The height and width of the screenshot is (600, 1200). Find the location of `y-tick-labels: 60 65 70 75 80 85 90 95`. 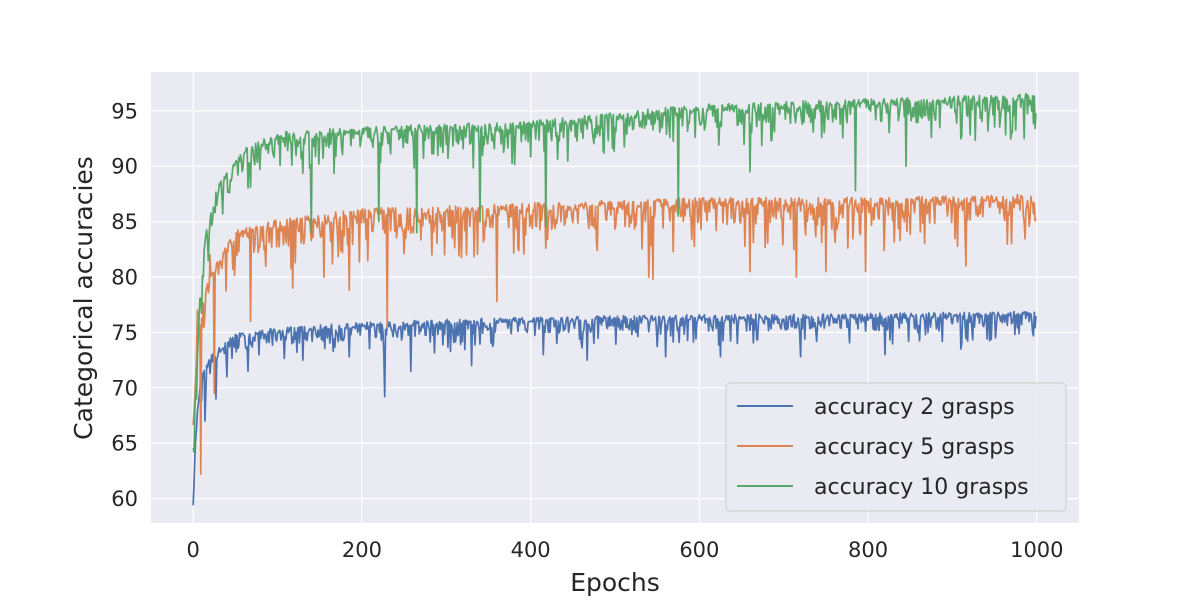

y-tick-labels: 60 65 70 75 80 85 90 95 is located at coordinates (124, 305).